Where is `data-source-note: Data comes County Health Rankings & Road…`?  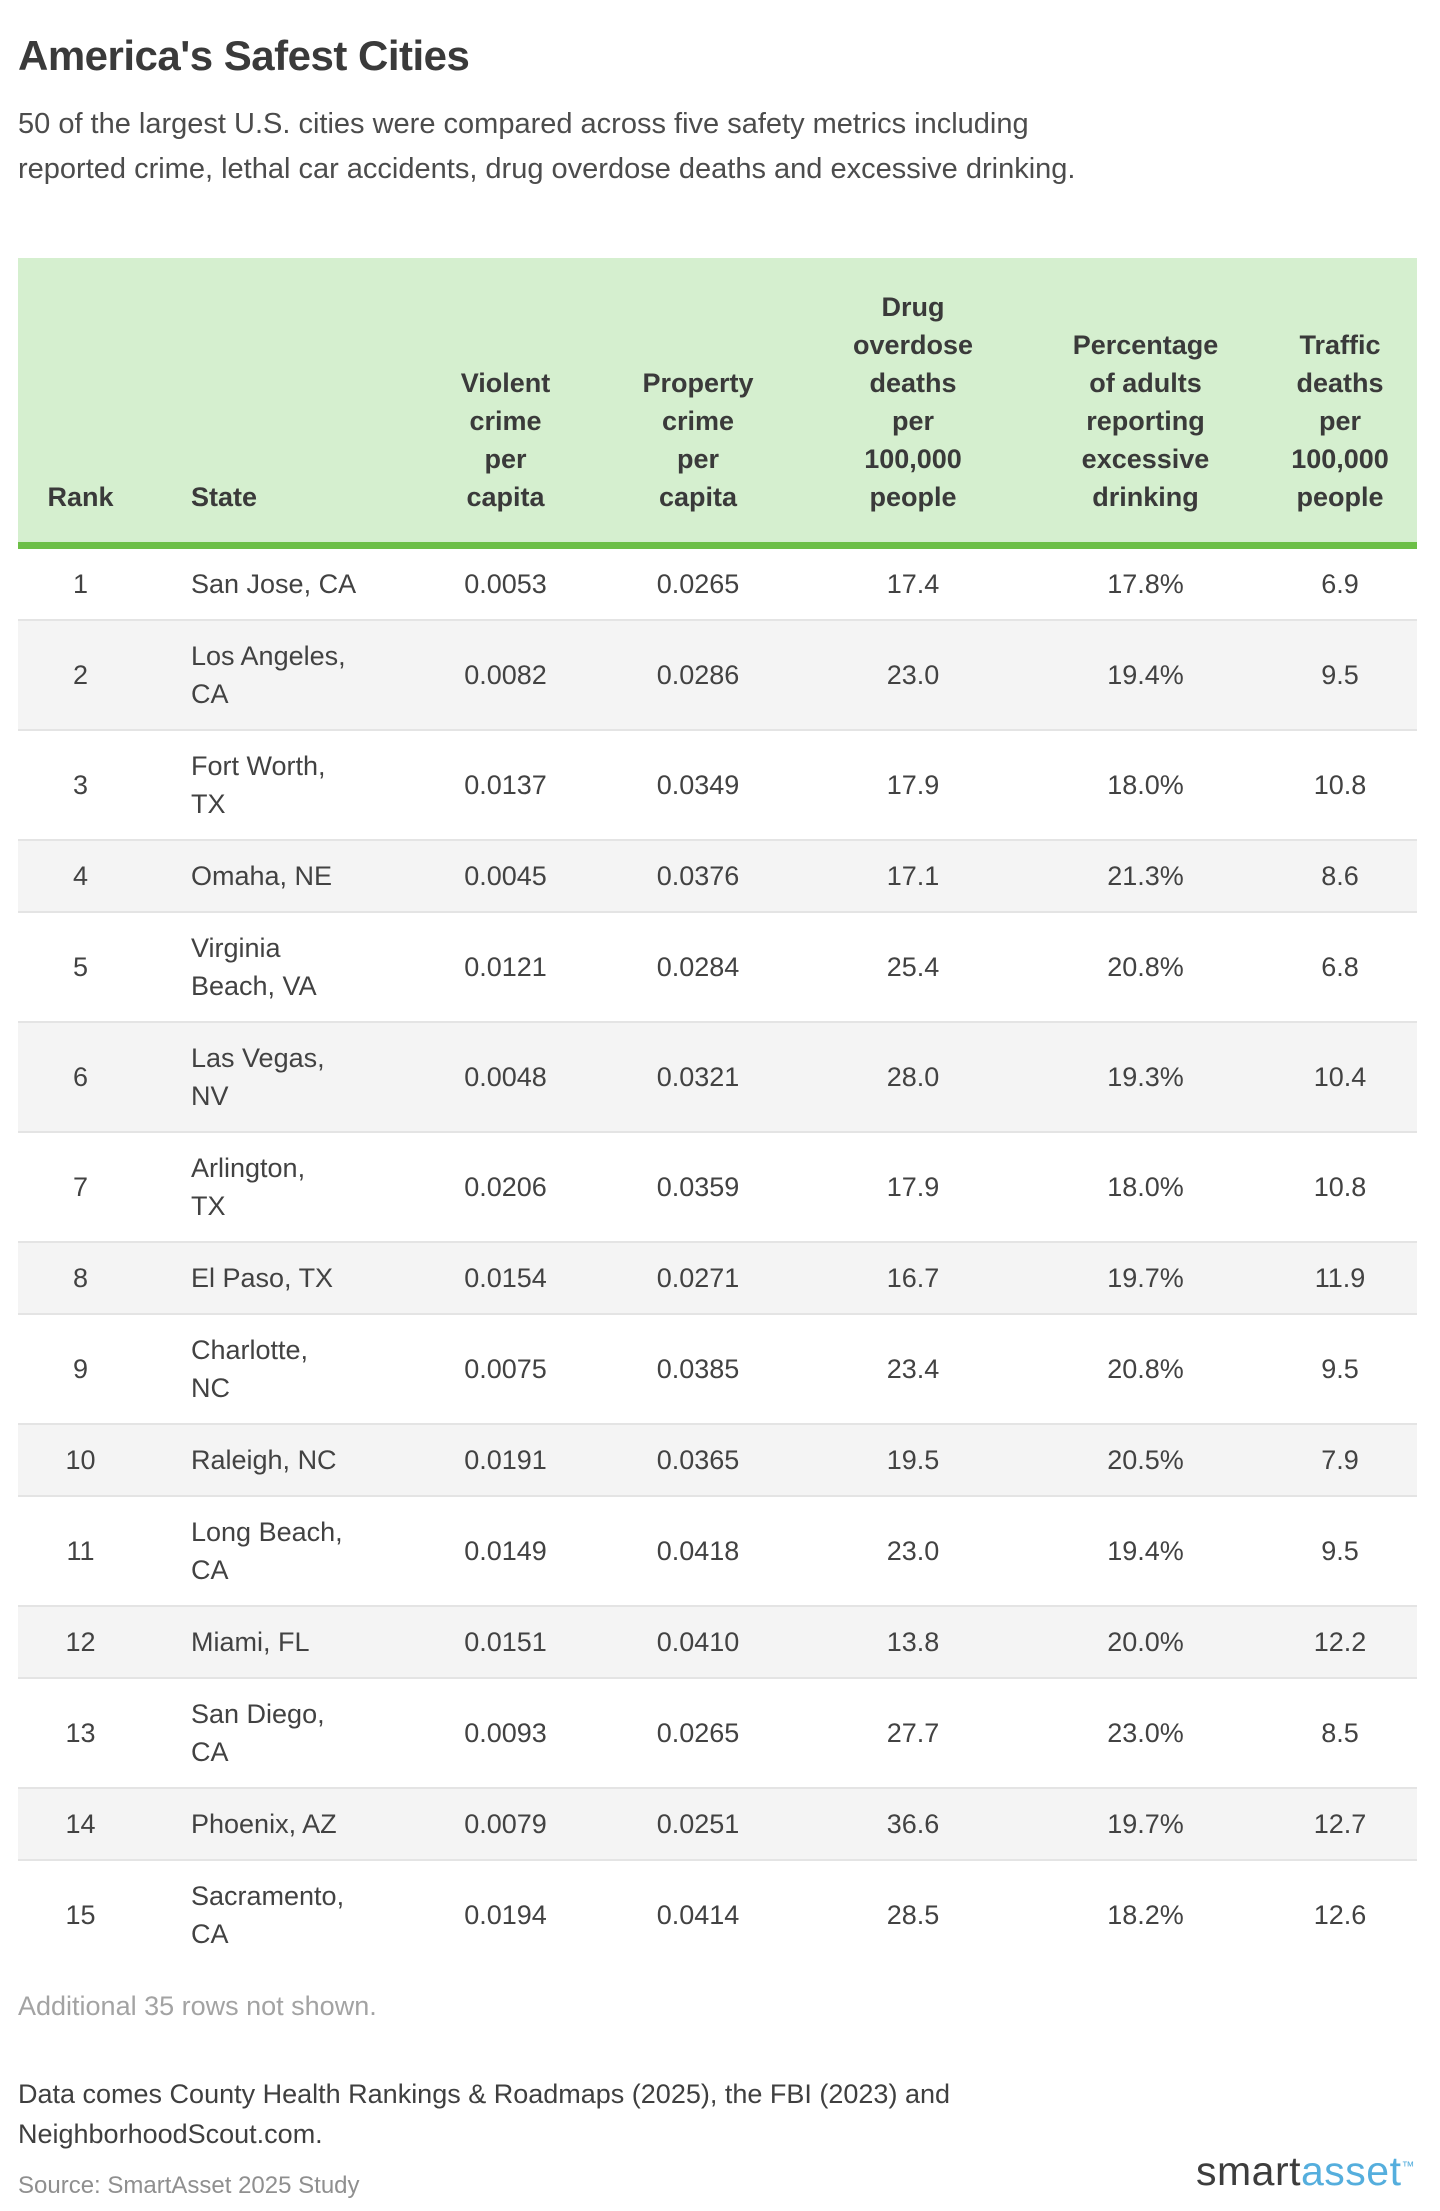 data-source-note: Data comes County Health Rankings & Road… is located at coordinates (484, 2114).